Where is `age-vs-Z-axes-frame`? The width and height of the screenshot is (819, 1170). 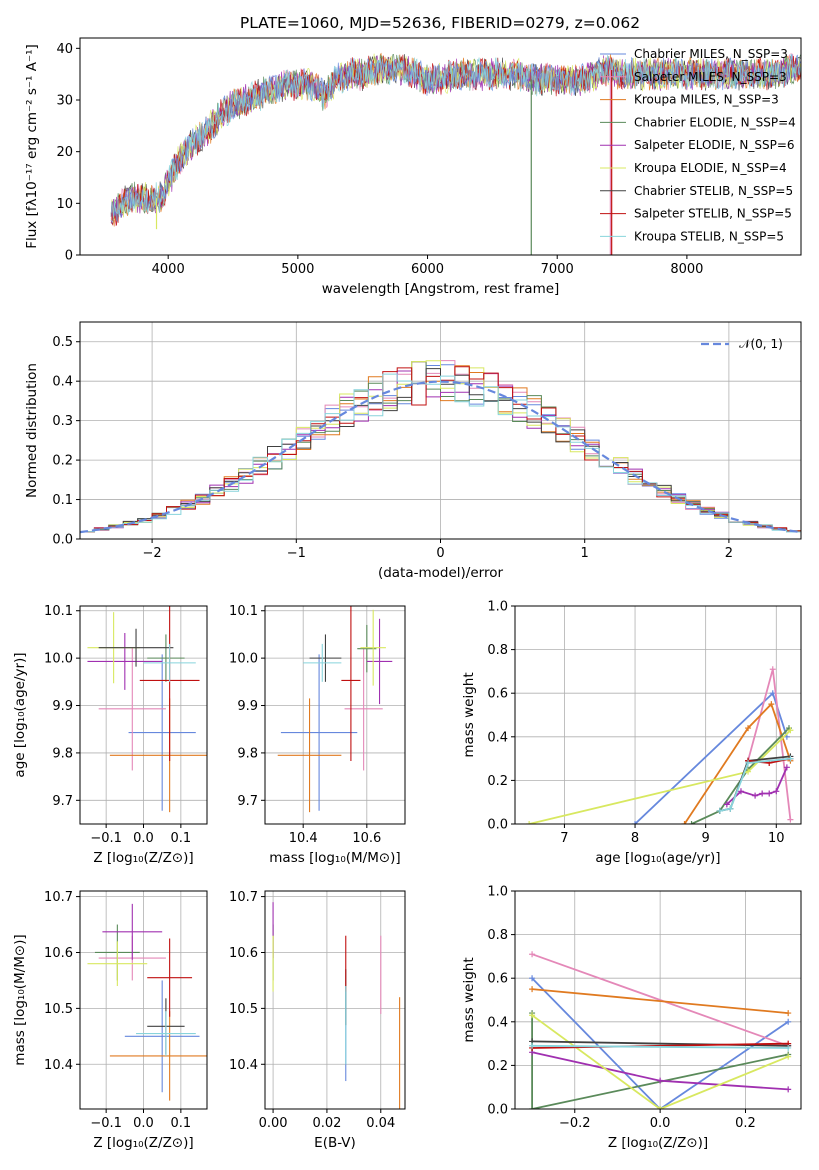
age-vs-Z-axes-frame is located at coordinates (143, 715).